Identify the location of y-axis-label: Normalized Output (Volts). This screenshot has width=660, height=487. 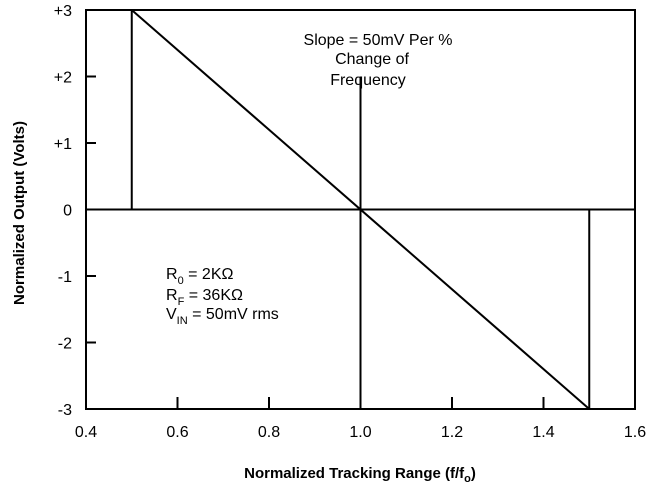
(19, 213).